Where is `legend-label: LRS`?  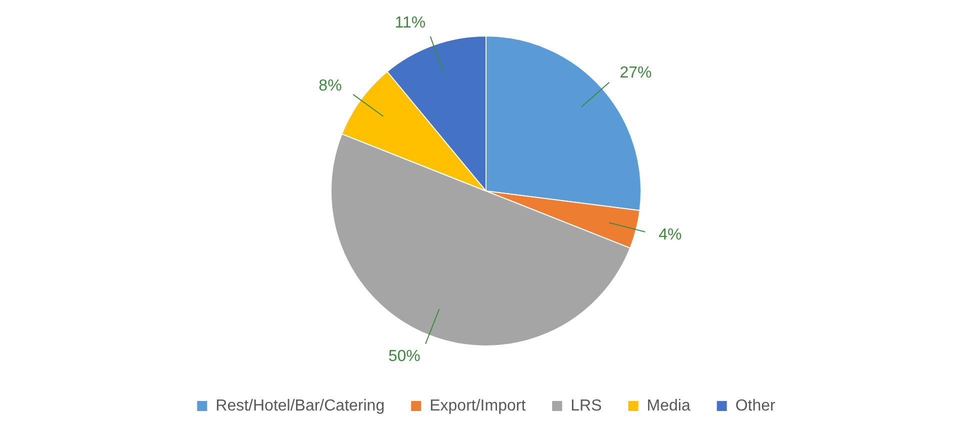
legend-label: LRS is located at coordinates (586, 405).